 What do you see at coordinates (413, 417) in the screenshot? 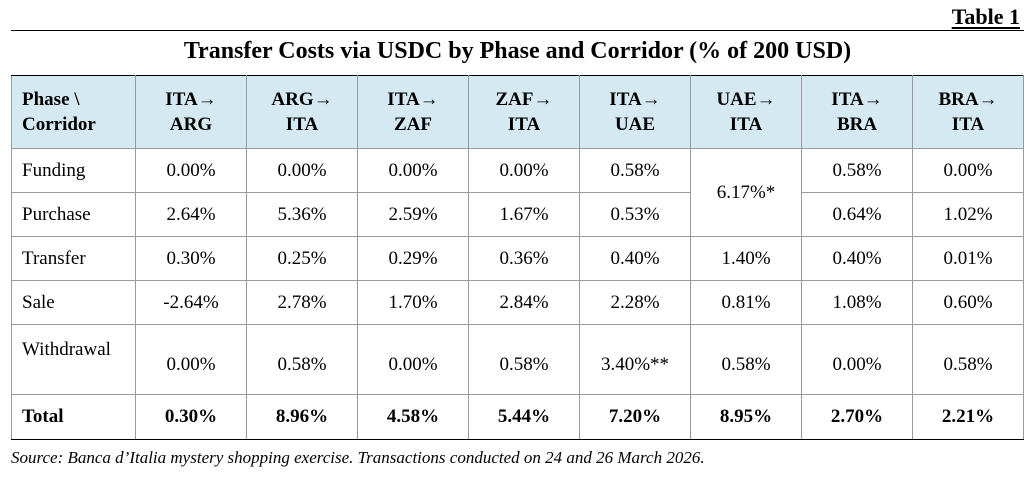
I see `table-cell: 4.58%` at bounding box center [413, 417].